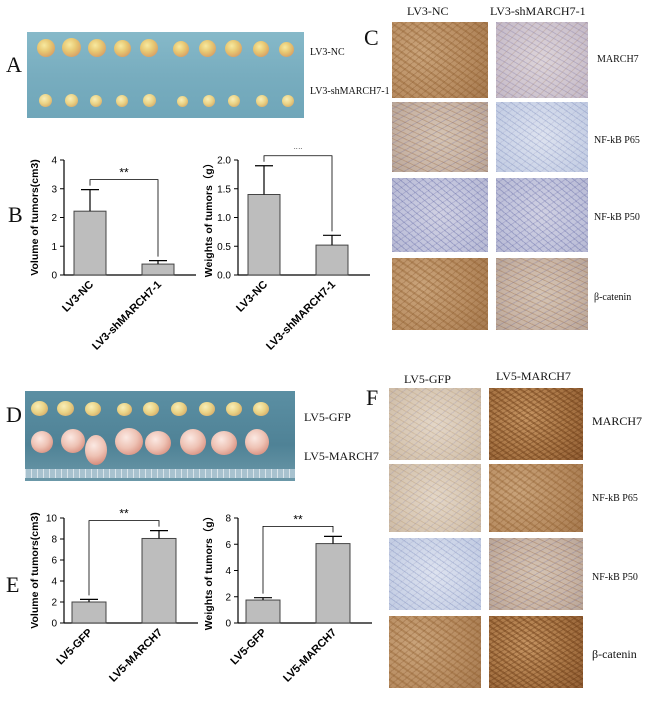  I want to click on photo-a-row2-label: LV3-shMARCH7-1, so click(350, 91).